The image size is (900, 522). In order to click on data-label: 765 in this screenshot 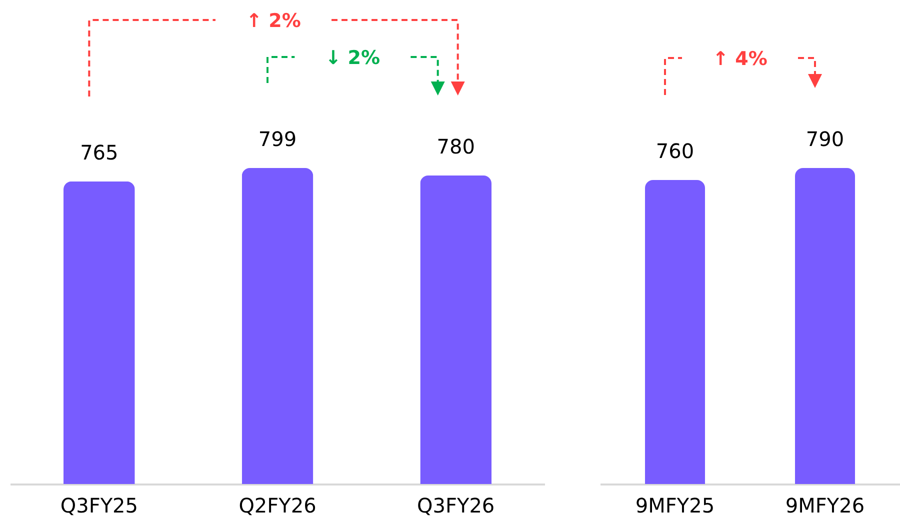, I will do `click(99, 152)`.